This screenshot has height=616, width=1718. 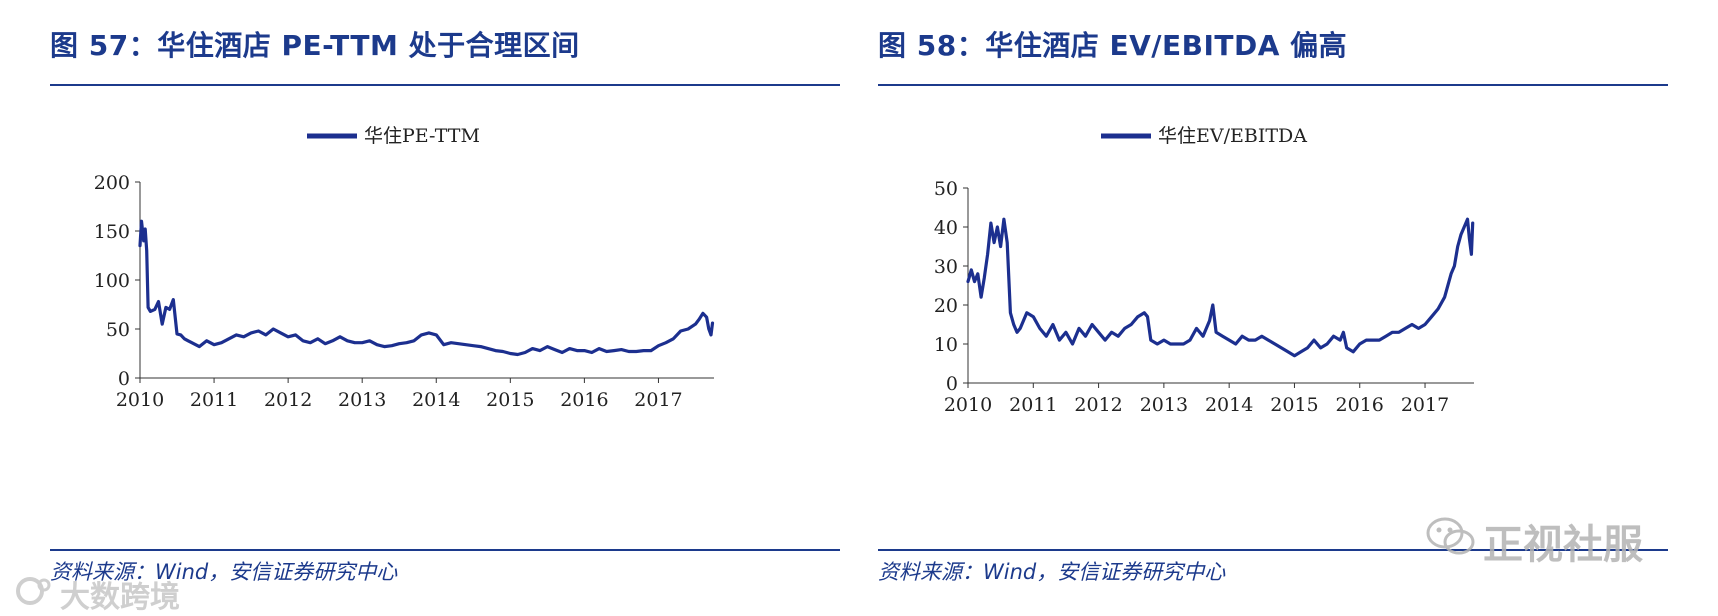 I want to click on figure-57-title: 图 57：华住酒店 PE-TTM 处于合理区间, so click(x=315, y=45).